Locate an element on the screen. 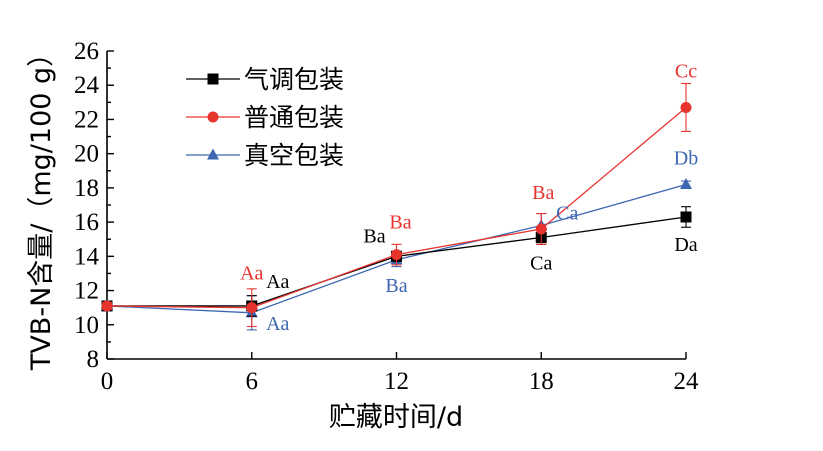 The height and width of the screenshot is (451, 823). legend-label-0: 气调包装 is located at coordinates (294, 79).